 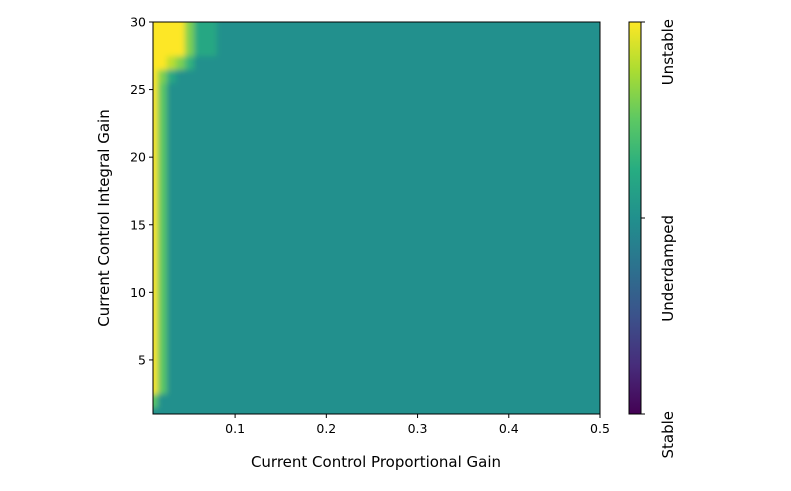 I want to click on colorbar-tick-label: Stable, so click(x=668, y=435).